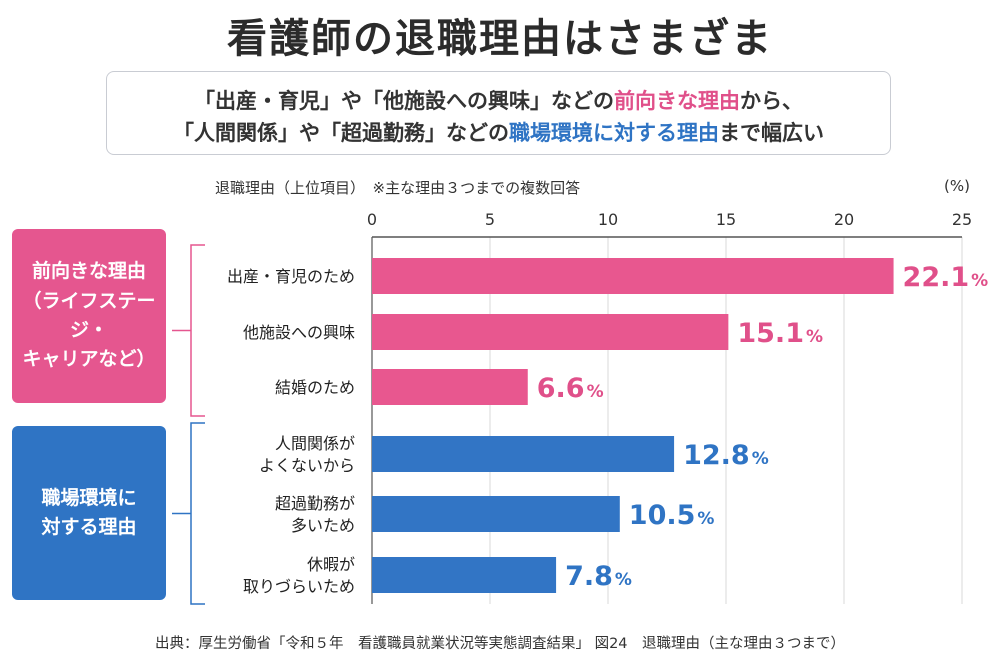  Describe the element at coordinates (771, 133) in the screenshot. I see `subtitle-text: まで幅広い` at that location.